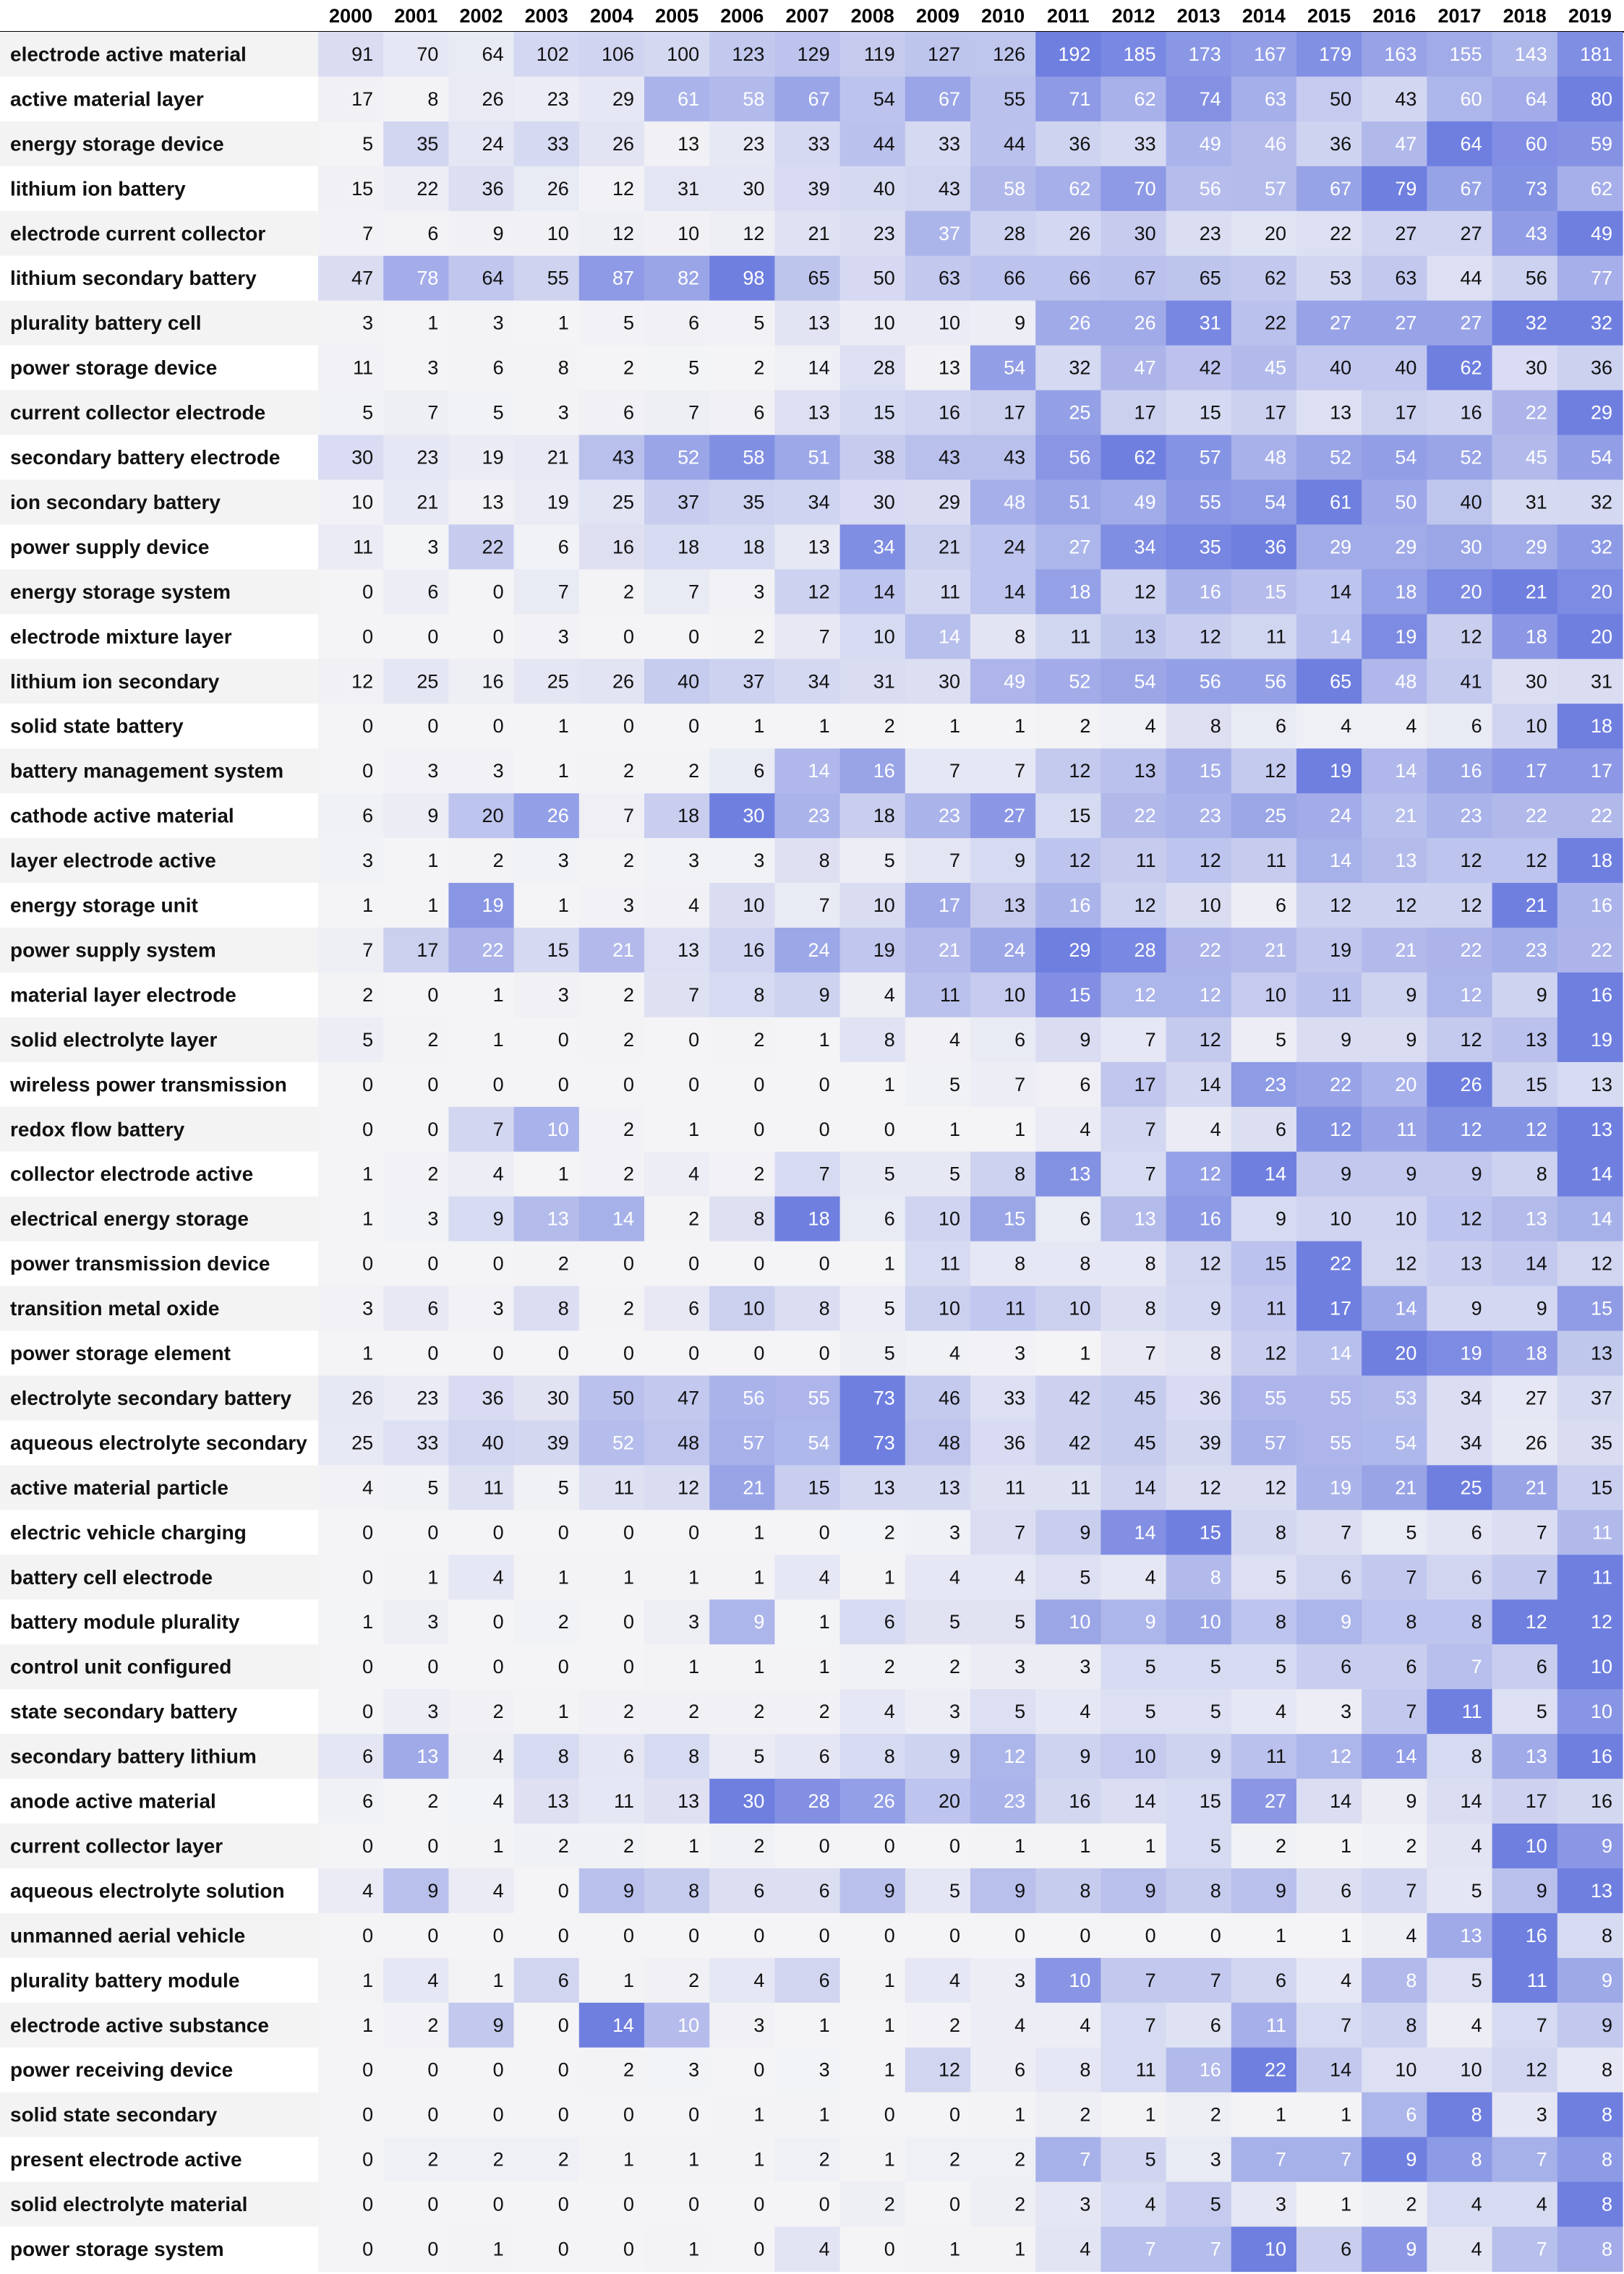 This screenshot has width=1624, height=2274. What do you see at coordinates (688, 458) in the screenshot?
I see `cell-value: 52` at bounding box center [688, 458].